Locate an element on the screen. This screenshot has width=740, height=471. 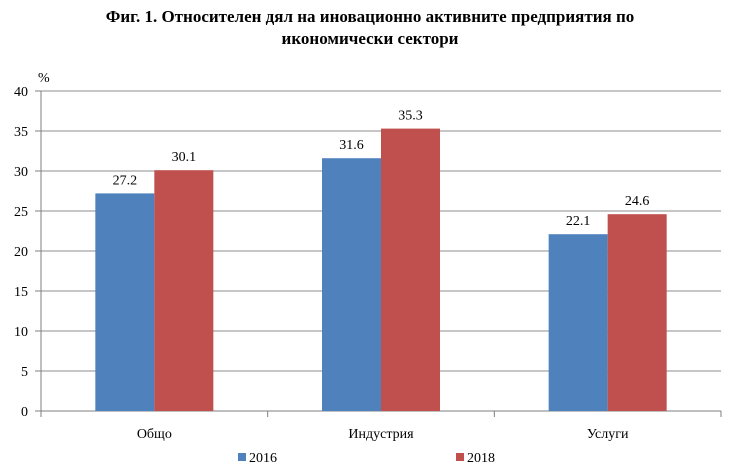
legend: 2016 2018 is located at coordinates (366, 458).